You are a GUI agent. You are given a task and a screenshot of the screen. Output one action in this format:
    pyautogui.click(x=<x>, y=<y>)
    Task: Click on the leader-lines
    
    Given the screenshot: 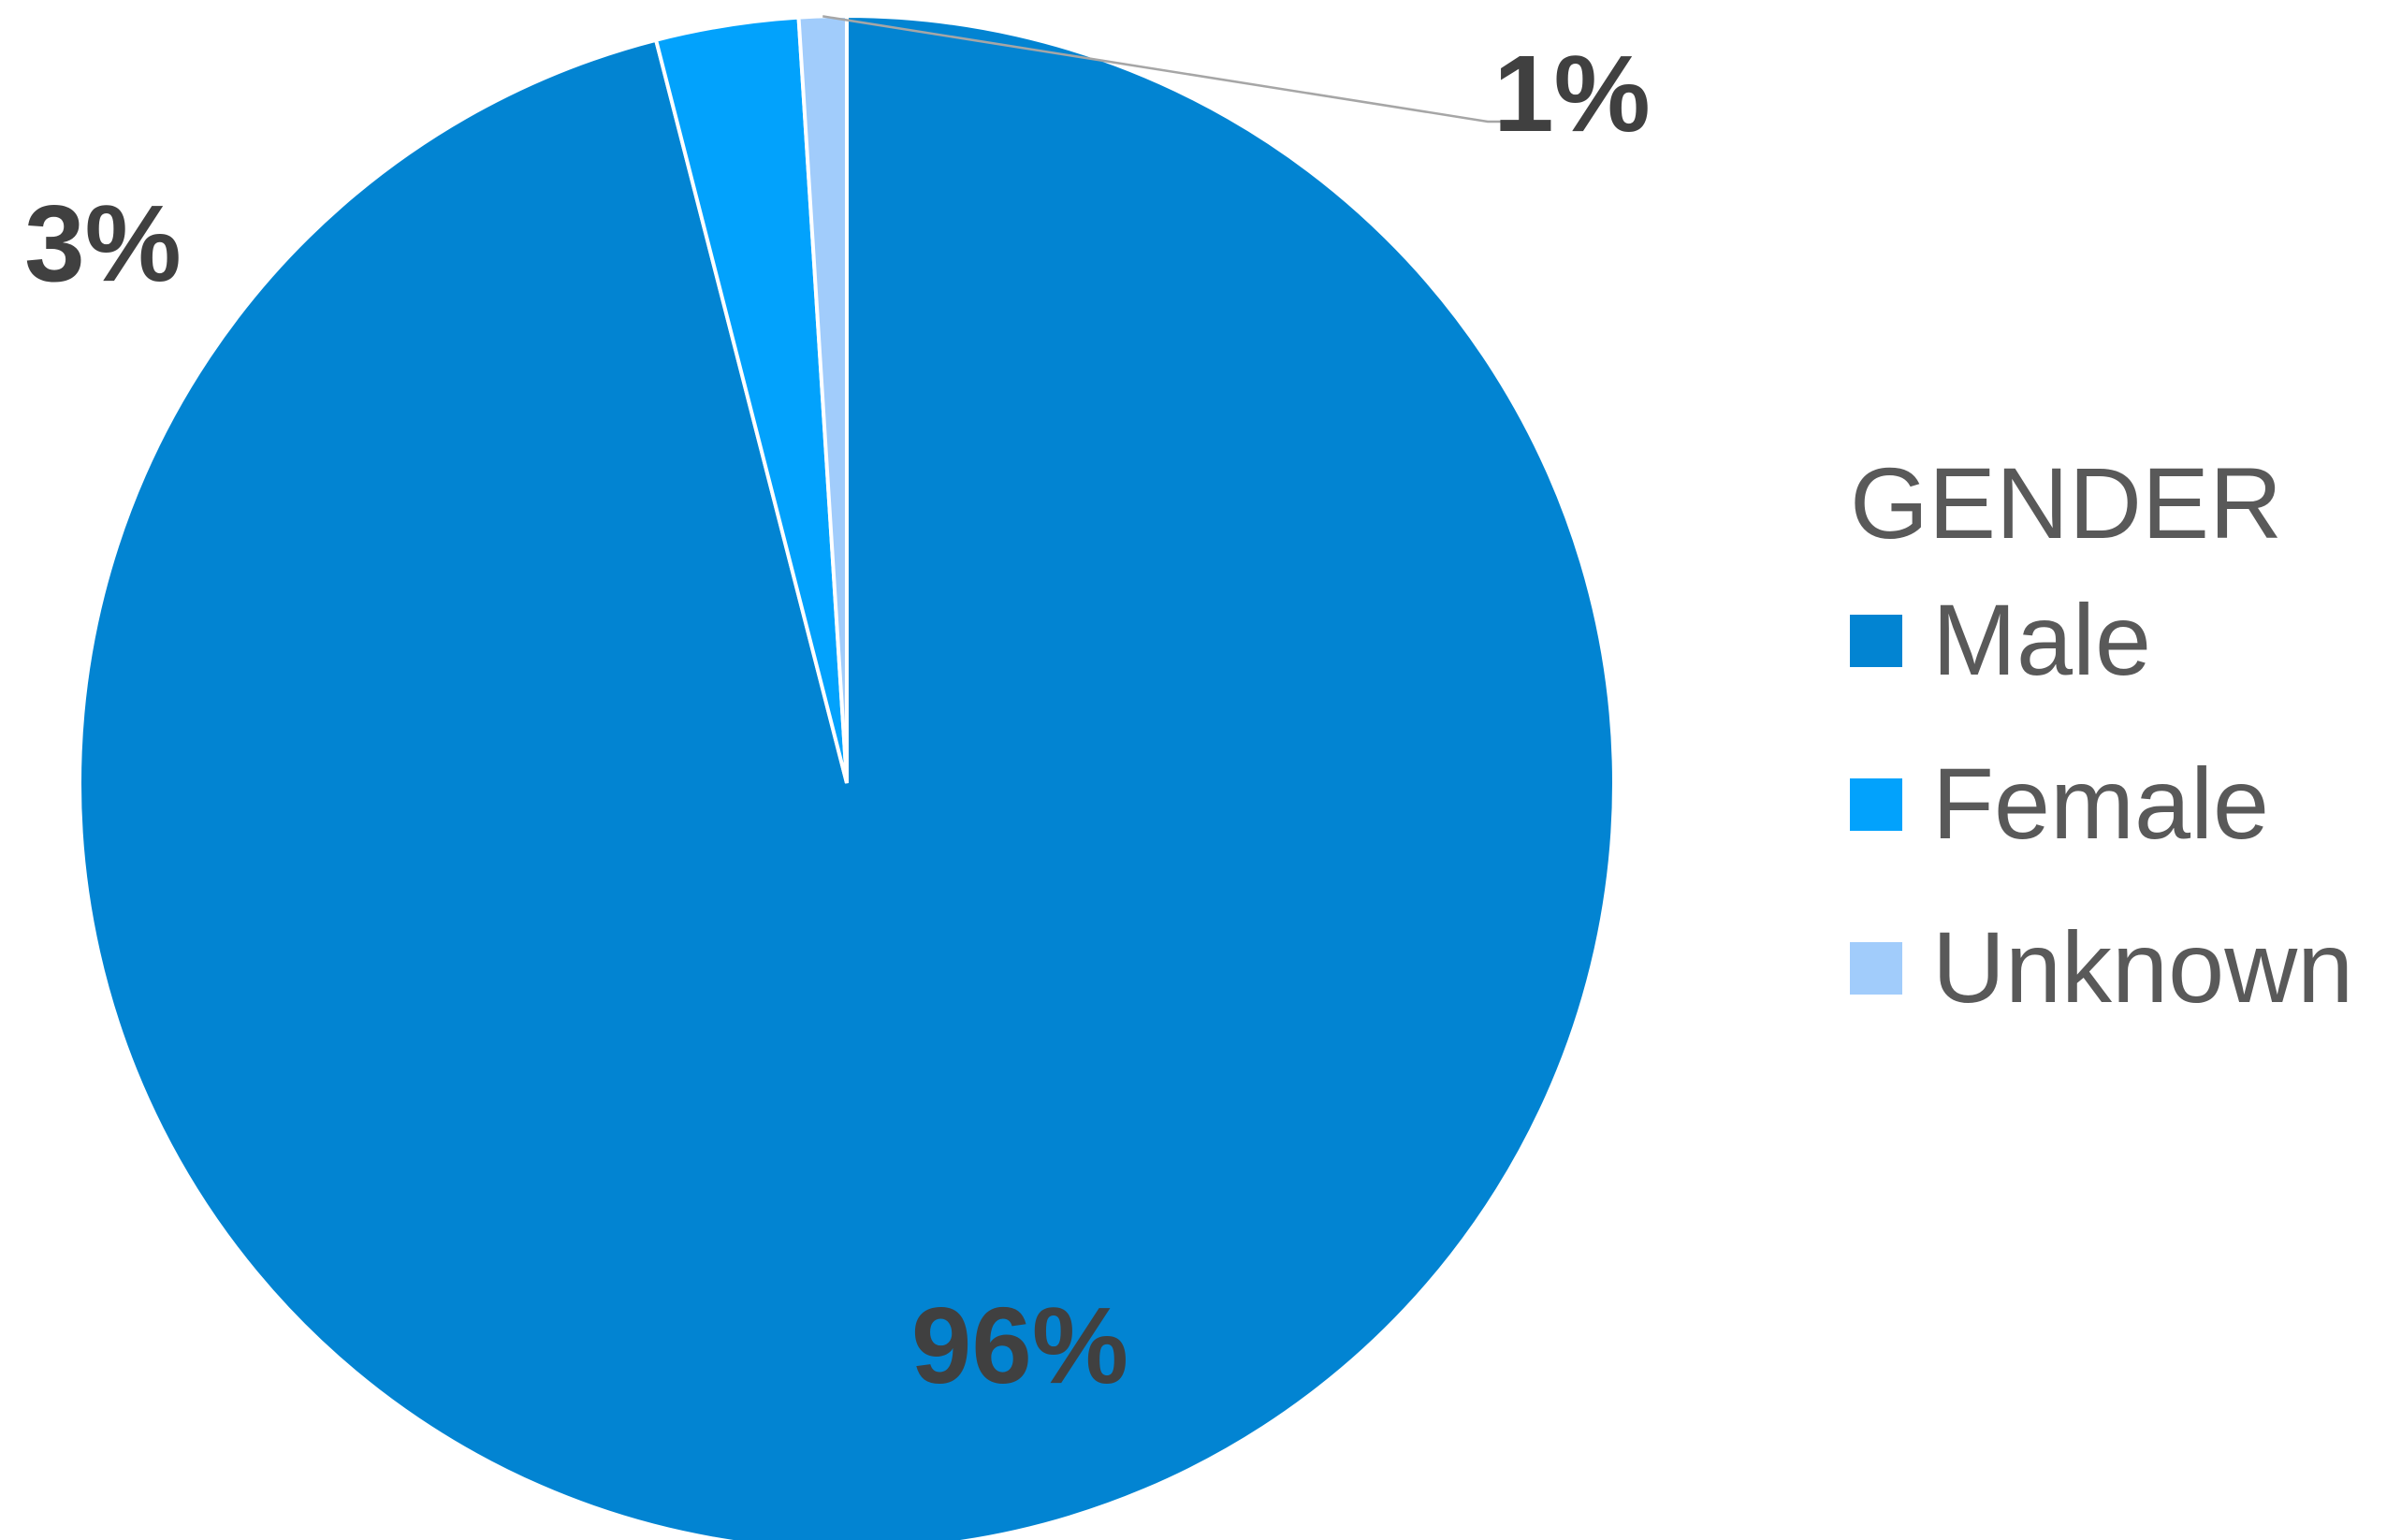 What is the action you would take?
    pyautogui.click(x=1162, y=69)
    